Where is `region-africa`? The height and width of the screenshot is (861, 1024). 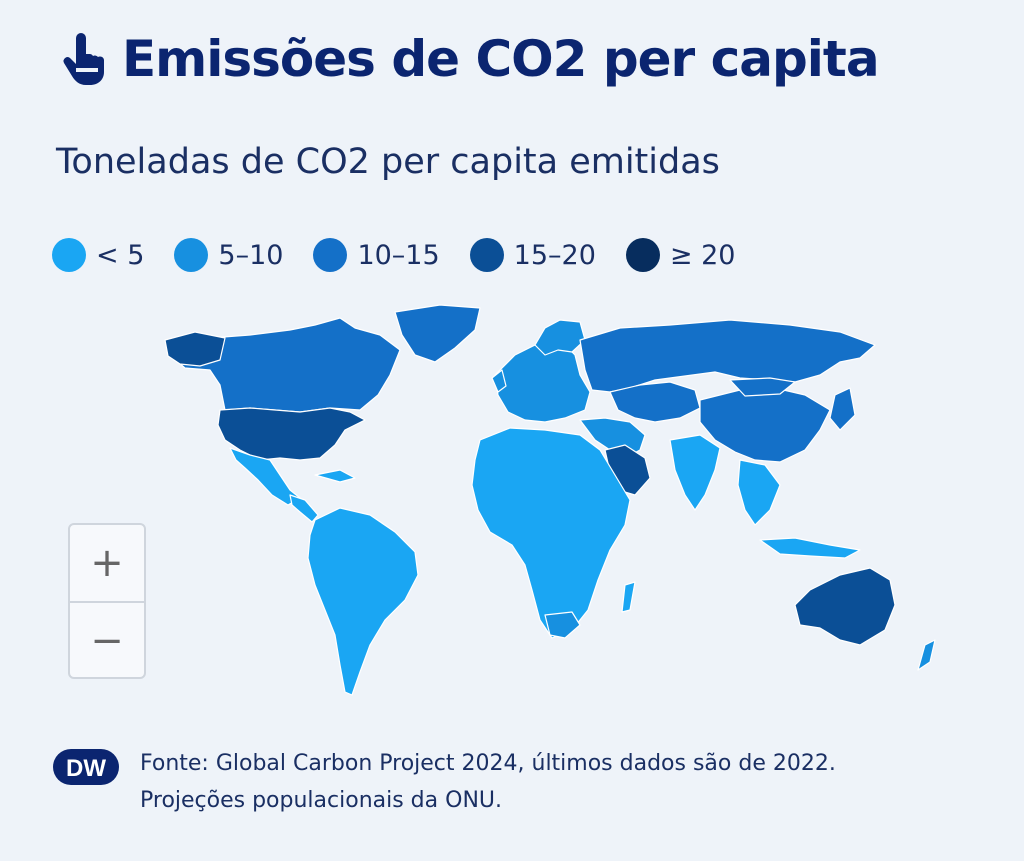 region-africa is located at coordinates (551, 533).